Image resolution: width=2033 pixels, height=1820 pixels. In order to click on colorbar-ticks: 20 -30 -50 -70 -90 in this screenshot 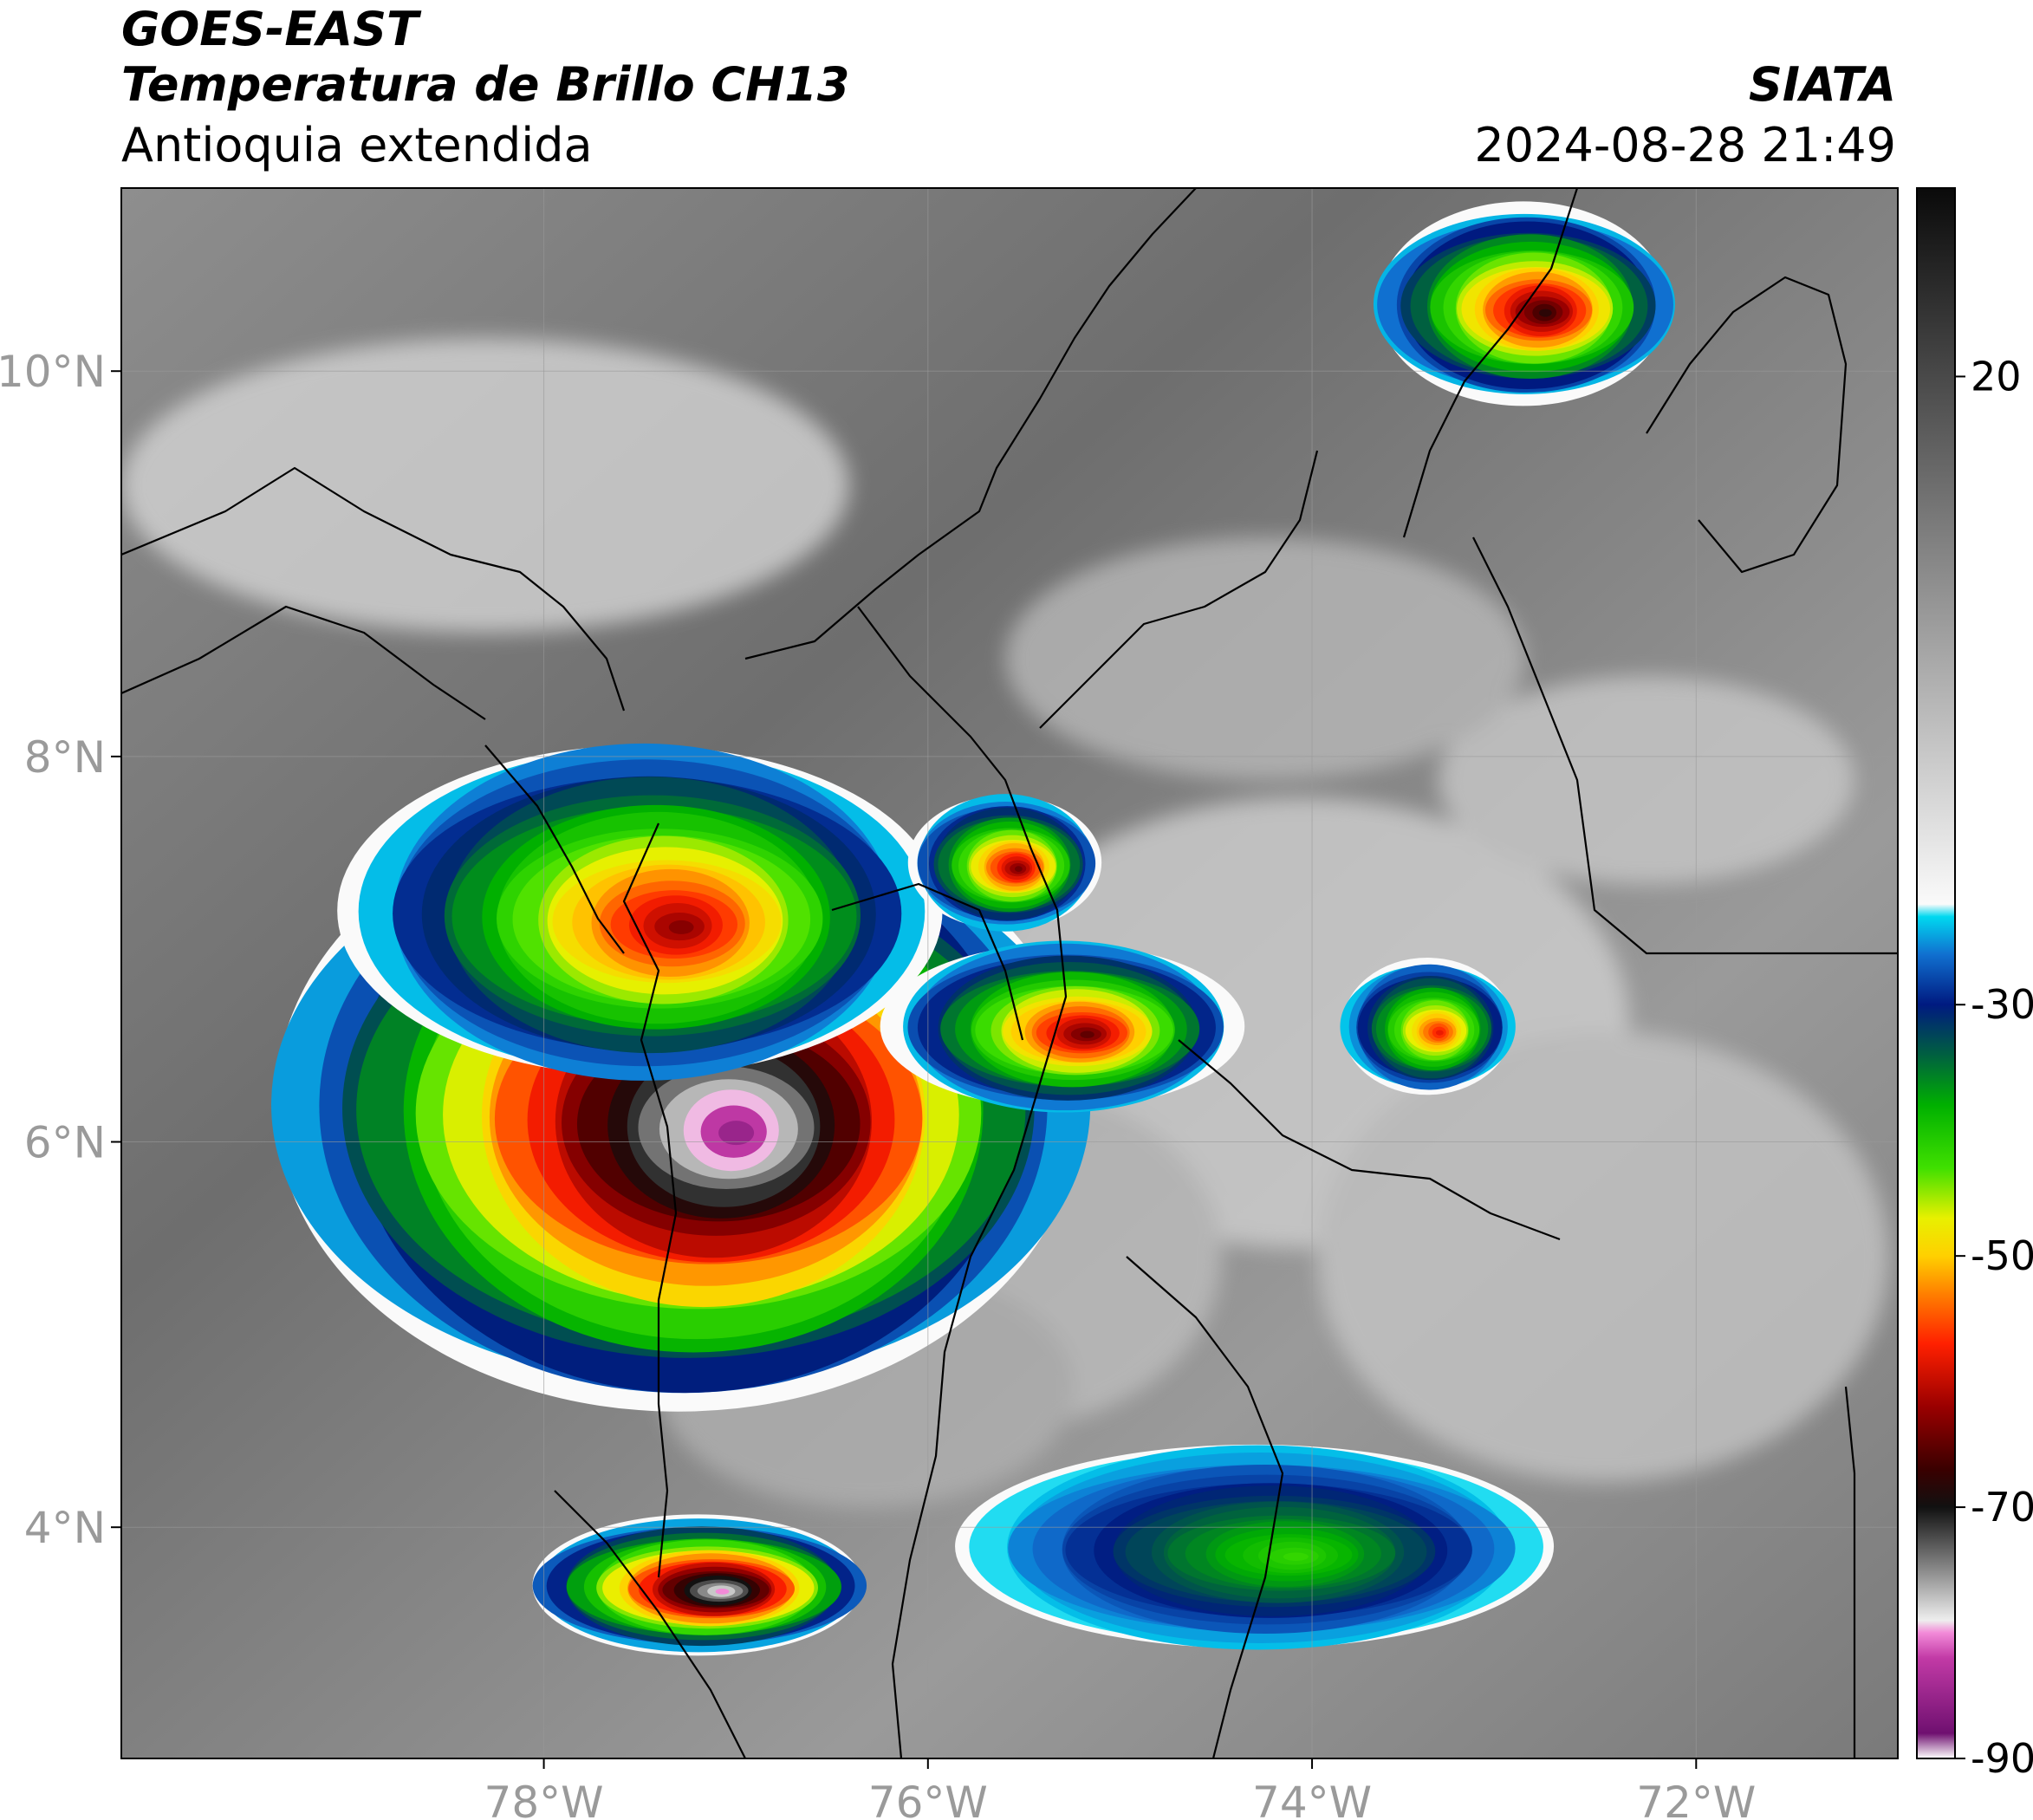, I will do `click(1994, 1067)`.